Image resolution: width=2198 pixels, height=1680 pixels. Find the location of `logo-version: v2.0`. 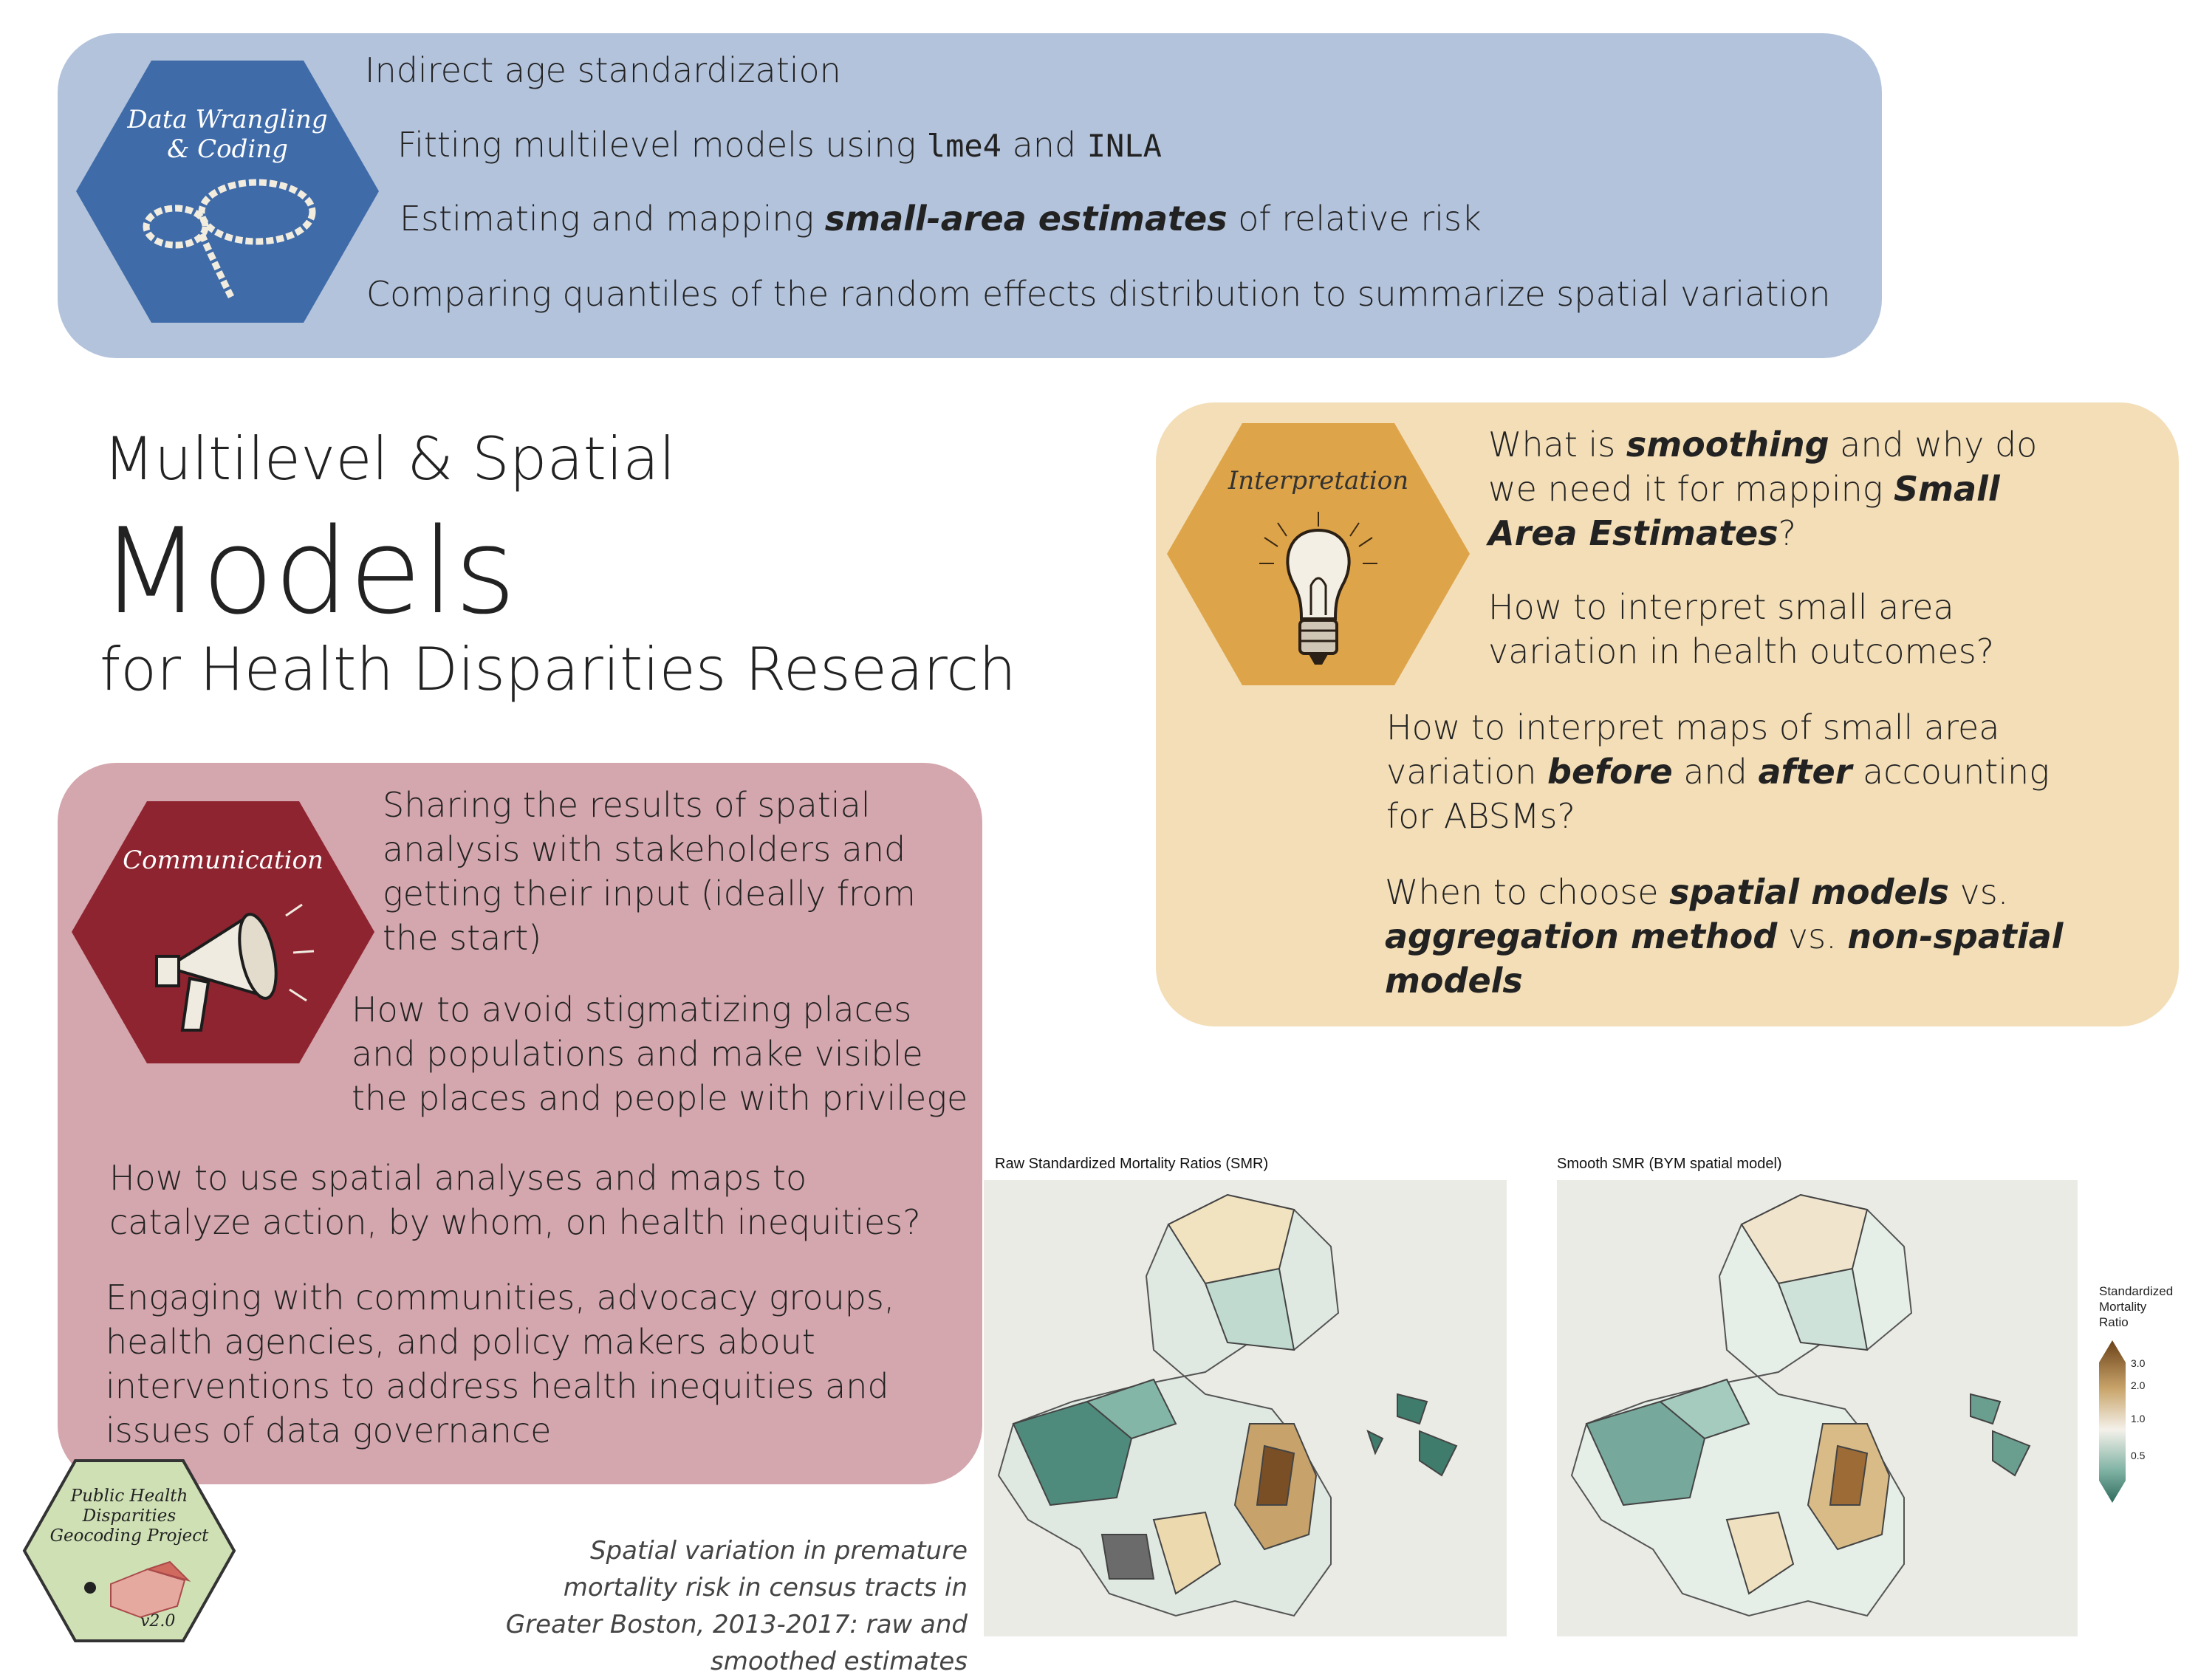

logo-version: v2.0 is located at coordinates (158, 1621).